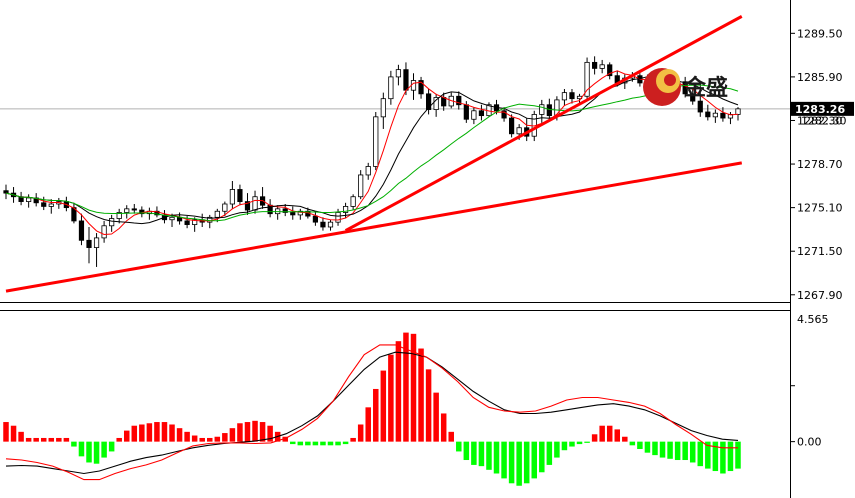 The width and height of the screenshot is (855, 498). Describe the element at coordinates (670, 80) in the screenshot. I see `logo-core-circle` at that location.